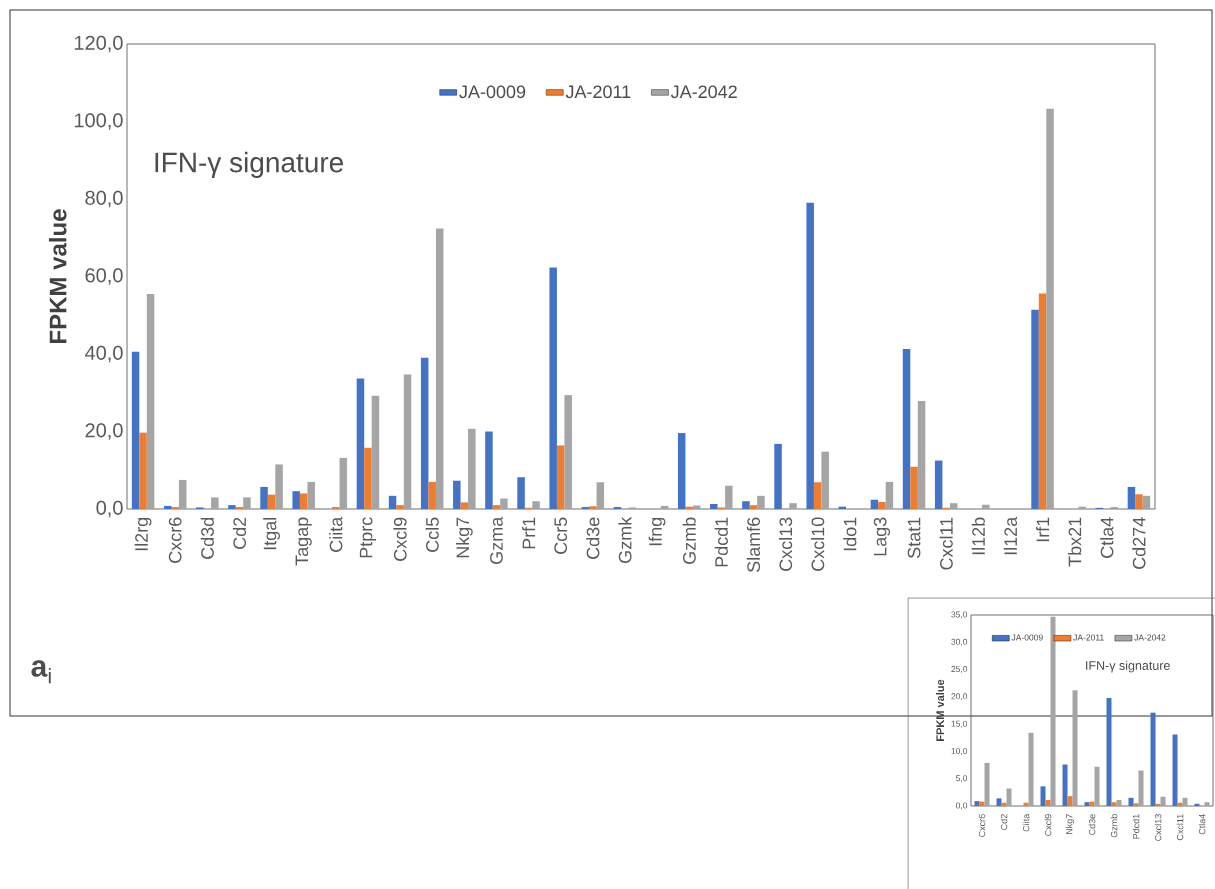  What do you see at coordinates (175, 540) in the screenshot?
I see `x-tick-label: Cxcr6` at bounding box center [175, 540].